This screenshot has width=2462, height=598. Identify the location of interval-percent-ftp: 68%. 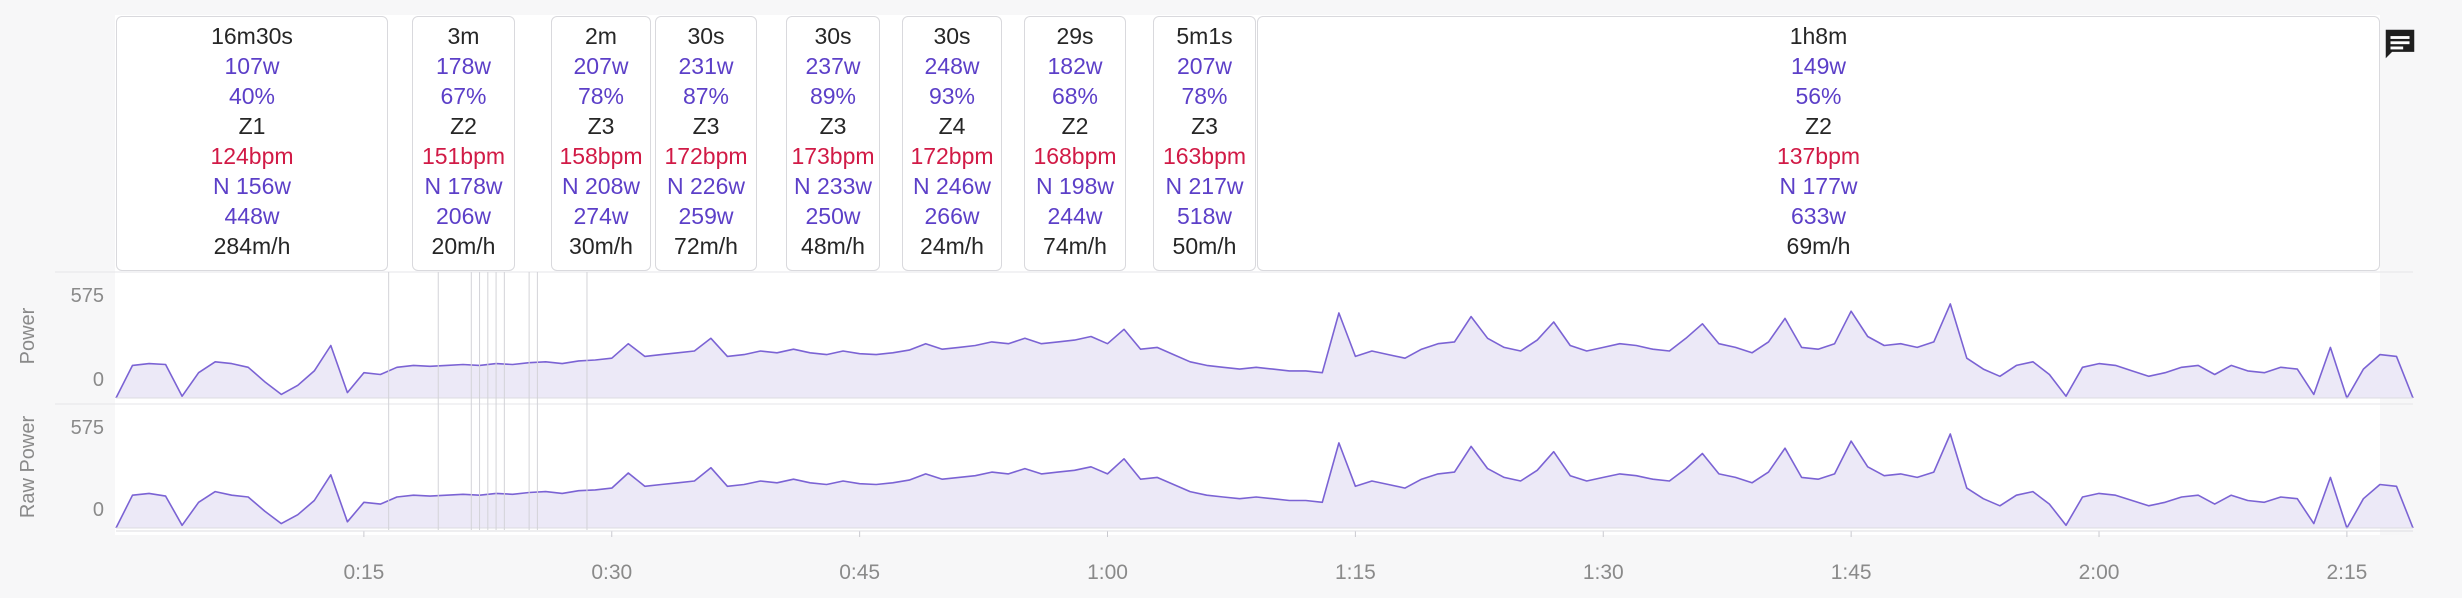
(1075, 96).